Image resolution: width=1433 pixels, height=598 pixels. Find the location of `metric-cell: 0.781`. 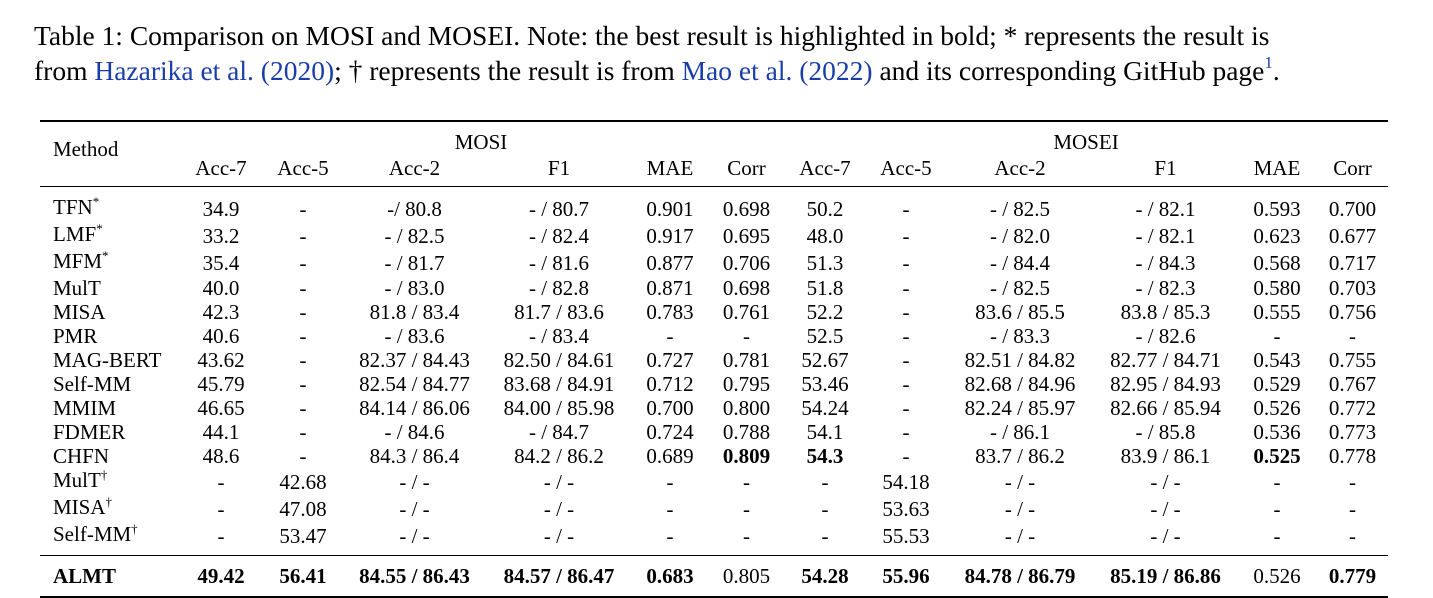

metric-cell: 0.781 is located at coordinates (746, 360).